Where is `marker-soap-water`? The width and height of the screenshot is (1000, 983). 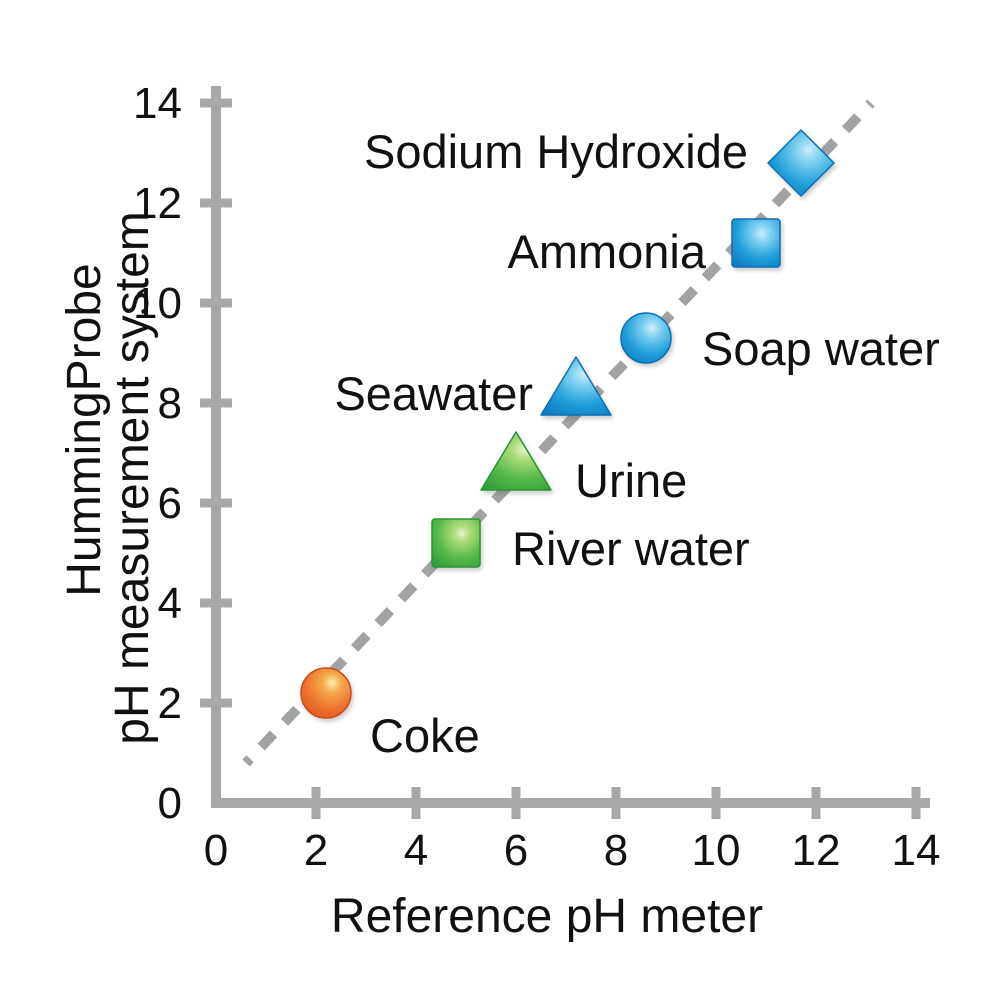
marker-soap-water is located at coordinates (646, 338).